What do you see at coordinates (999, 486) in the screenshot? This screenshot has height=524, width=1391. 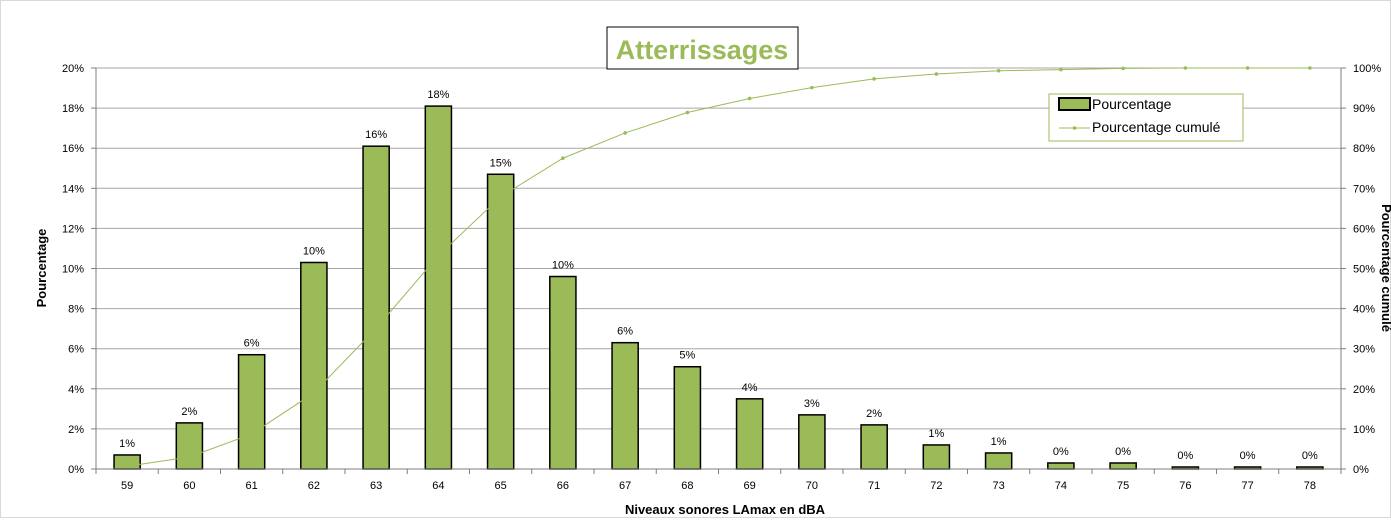 I see `x-tick-label: 73` at bounding box center [999, 486].